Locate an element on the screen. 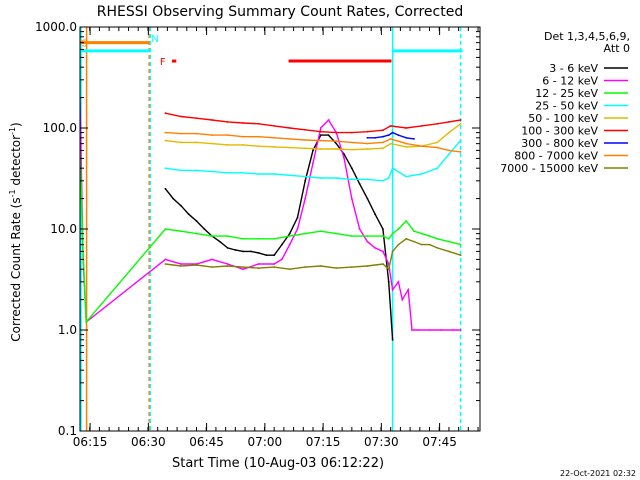 This screenshot has width=640, height=480. legend-label: 6 - 12 keV is located at coordinates (570, 81).